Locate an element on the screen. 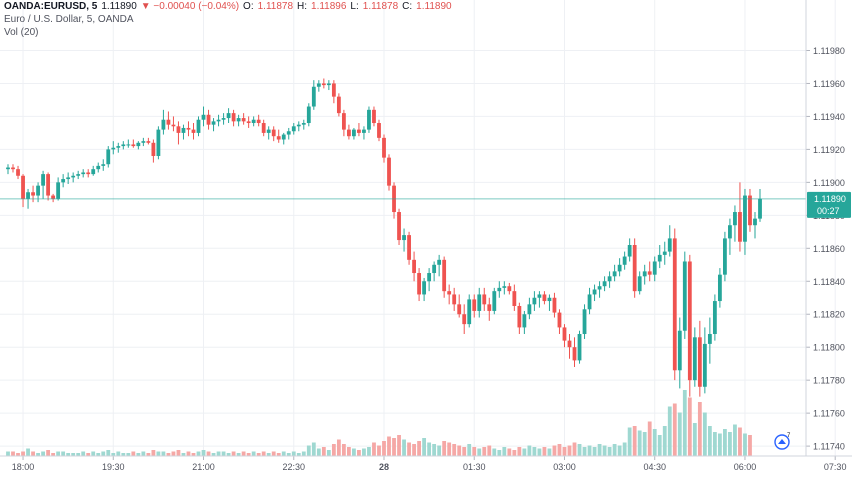  legend-change: ▼ −0.00040 (−0.04%) is located at coordinates (190, 6).